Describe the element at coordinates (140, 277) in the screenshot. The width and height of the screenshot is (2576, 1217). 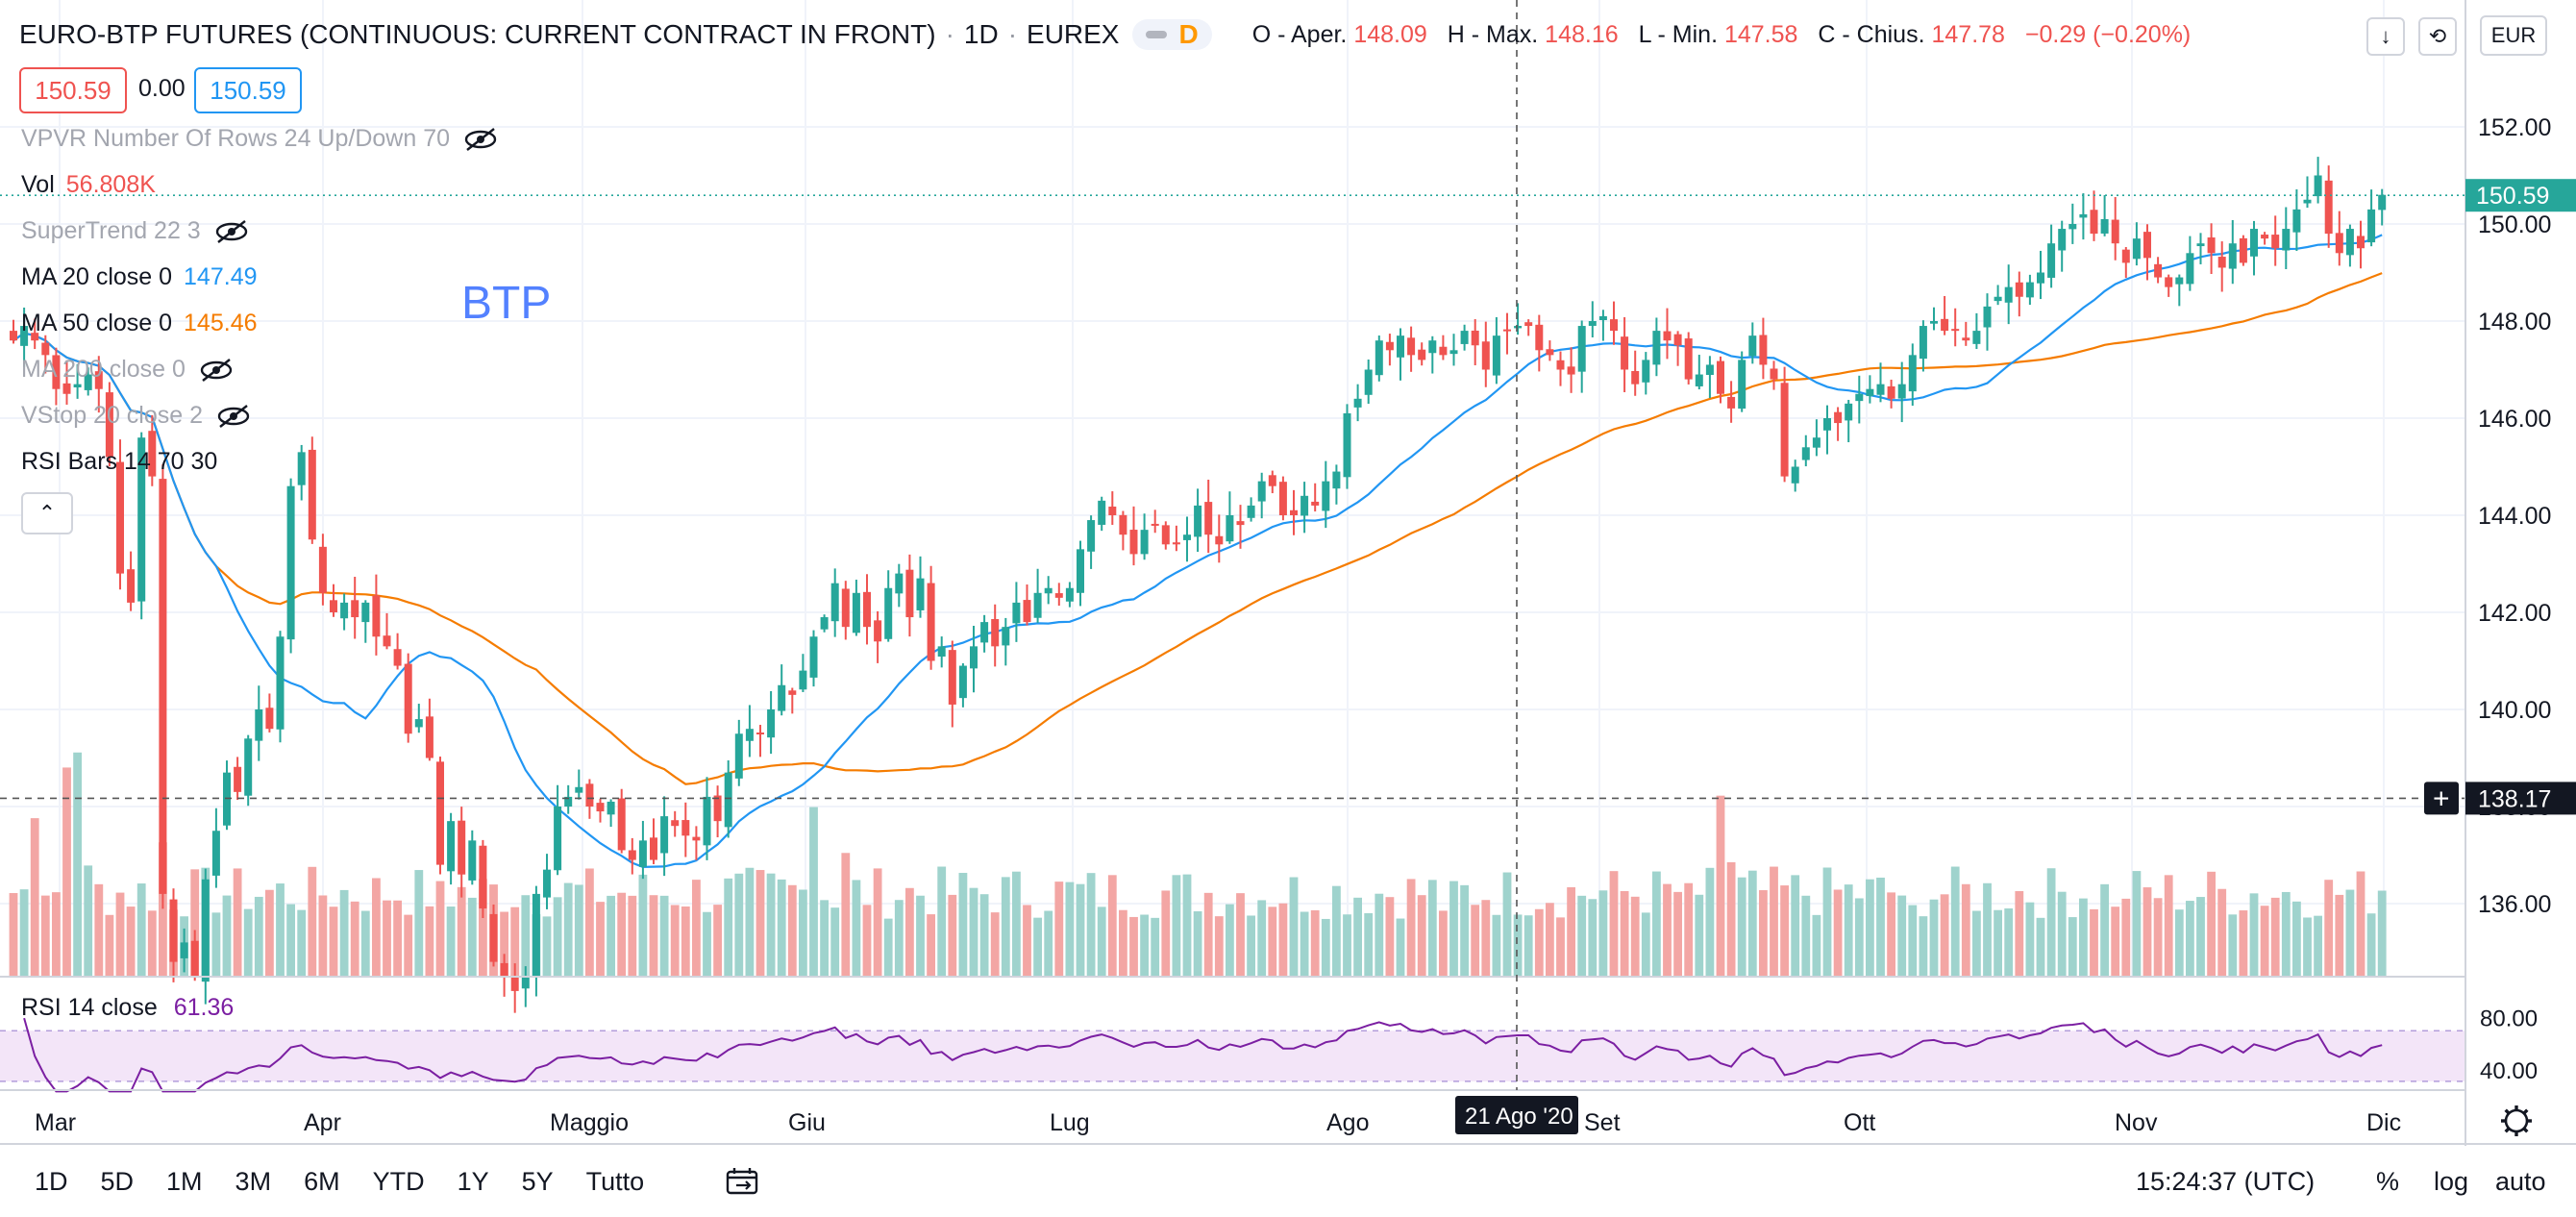
I see `indicator-ma20: MA 20 close 0 147.49` at that location.